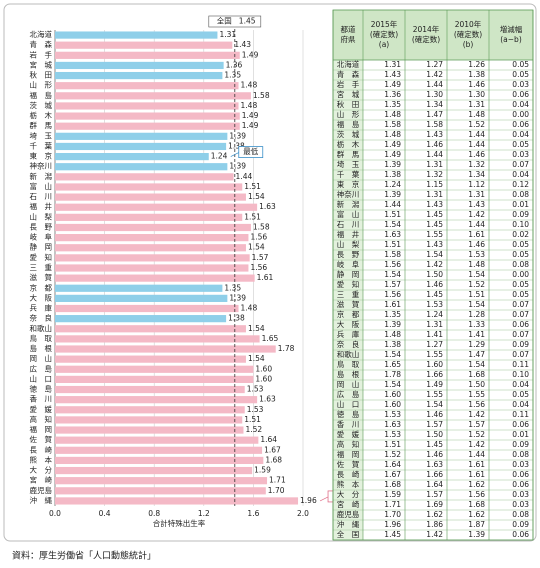  I want to click on table-header: 府県, so click(348, 39).